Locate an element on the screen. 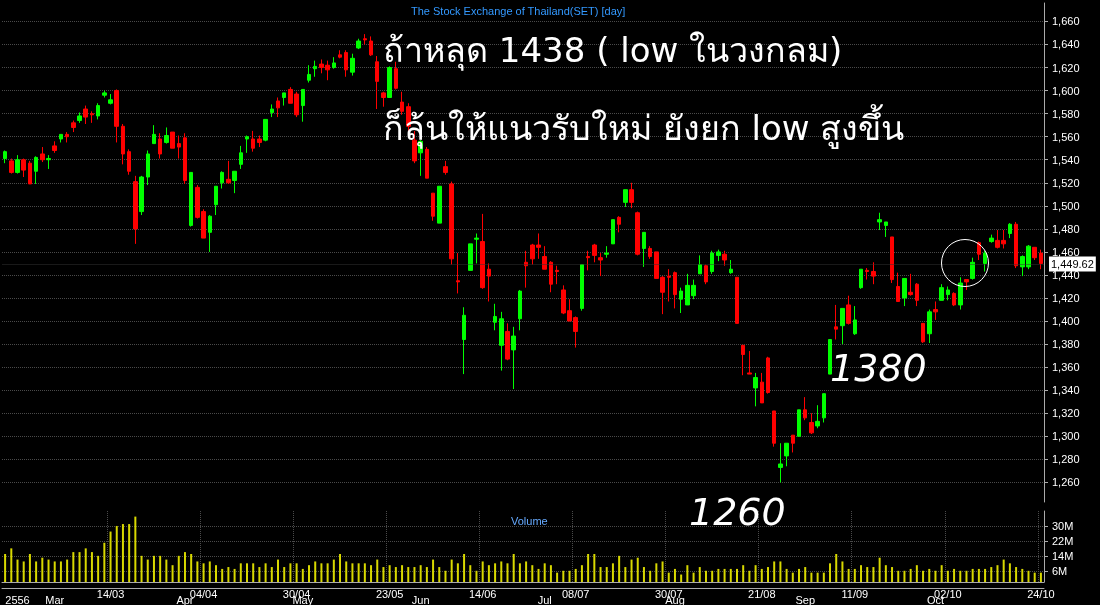  chart-title: Volume is located at coordinates (529, 520).